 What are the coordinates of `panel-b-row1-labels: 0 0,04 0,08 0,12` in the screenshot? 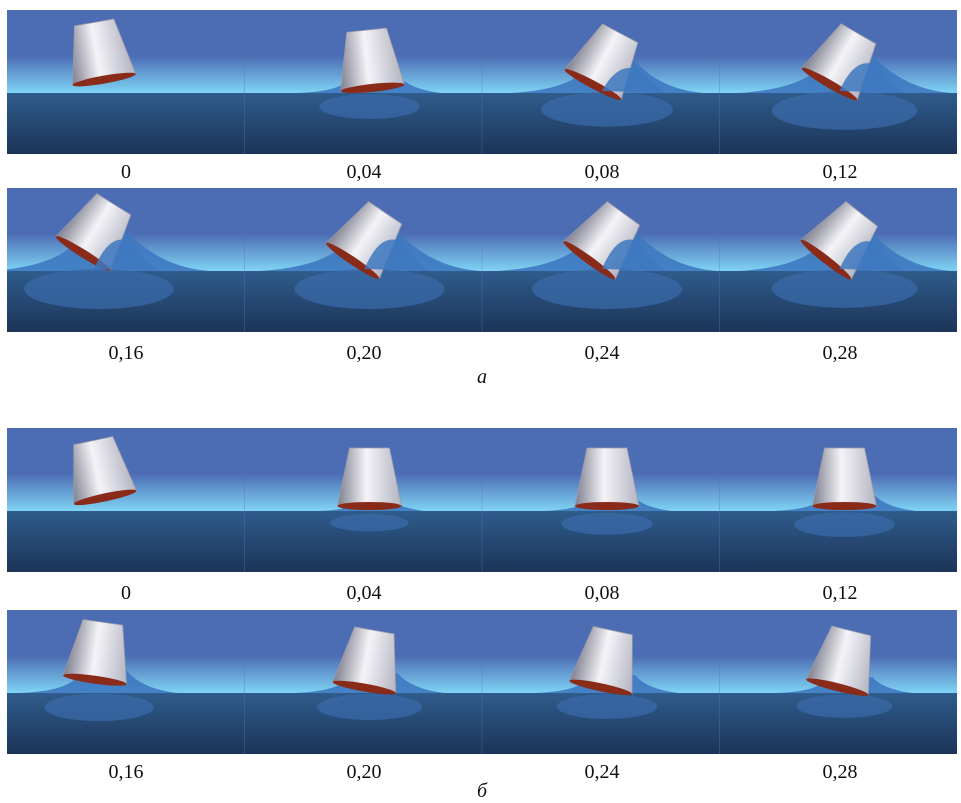 It's located at (482, 593).